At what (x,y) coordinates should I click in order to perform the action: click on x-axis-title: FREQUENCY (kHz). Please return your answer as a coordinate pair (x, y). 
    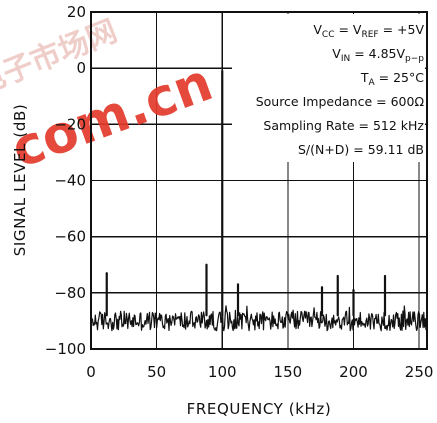
    Looking at the image, I should click on (259, 409).